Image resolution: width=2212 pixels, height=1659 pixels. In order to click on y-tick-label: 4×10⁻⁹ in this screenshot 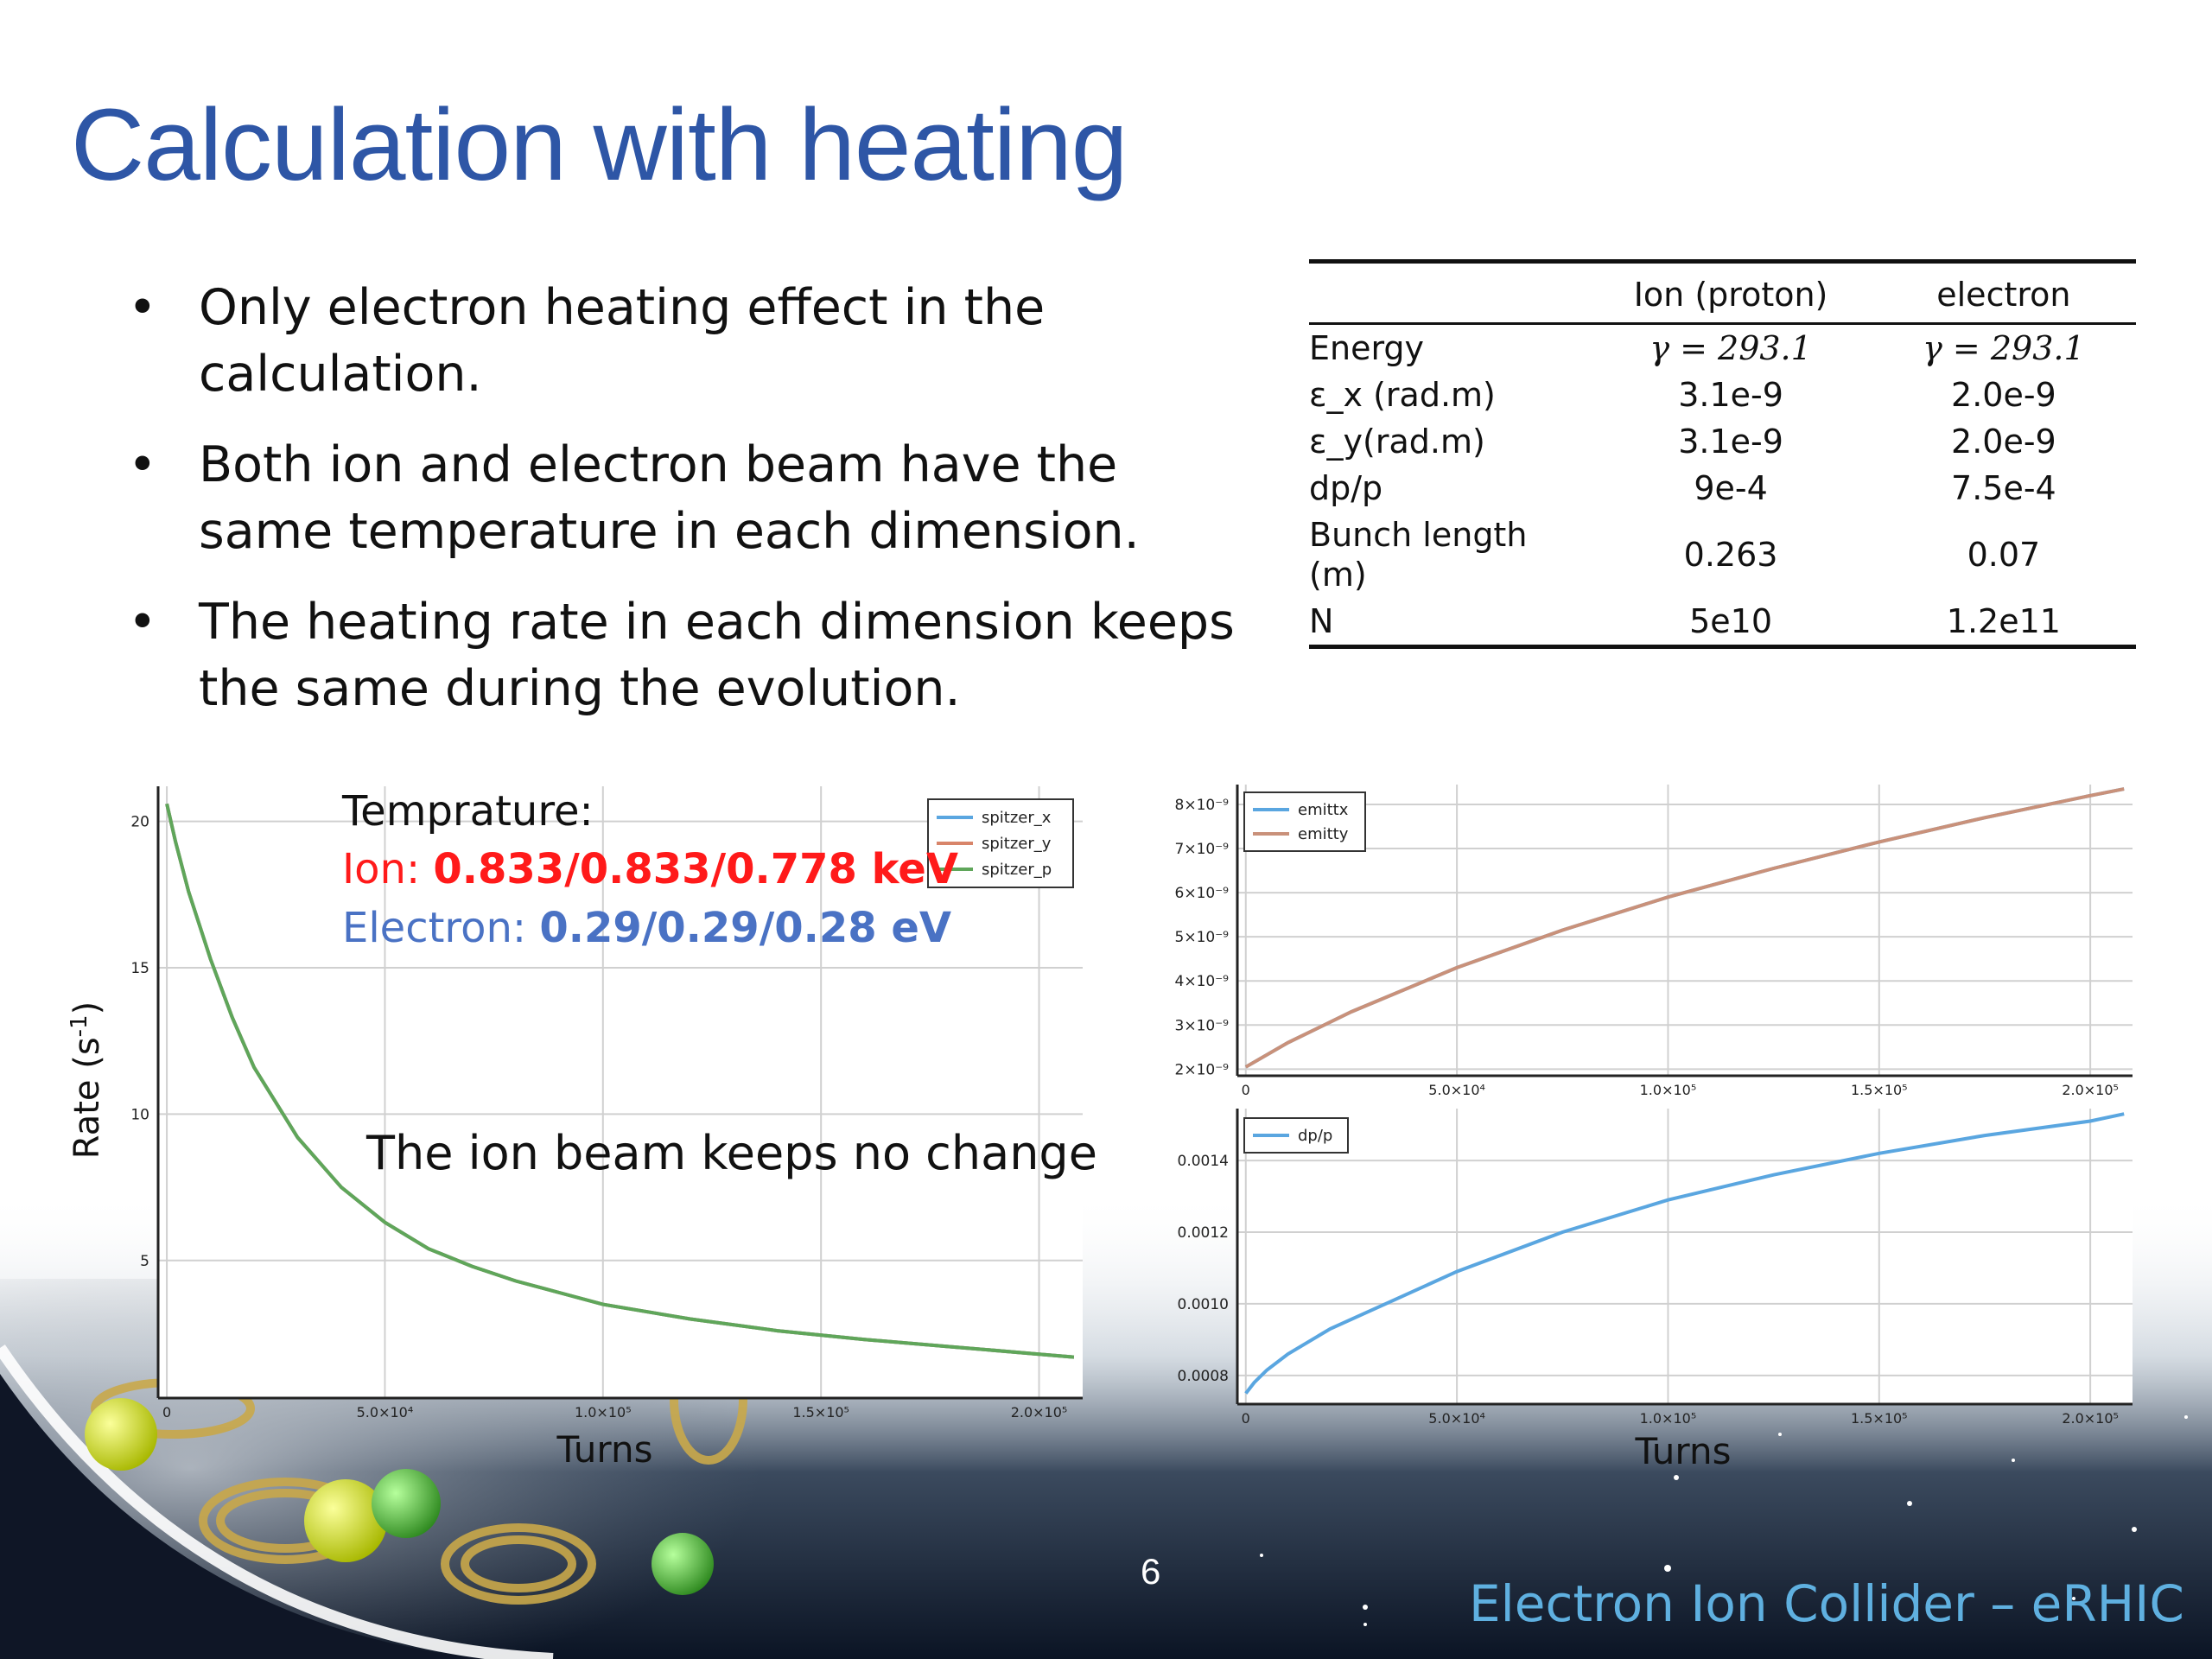, I will do `click(1202, 982)`.